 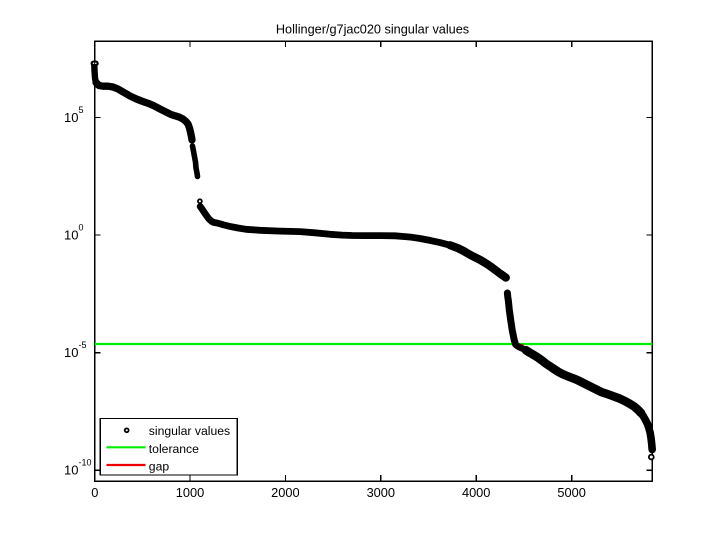 I want to click on svg-text: singular values, so click(x=189, y=431).